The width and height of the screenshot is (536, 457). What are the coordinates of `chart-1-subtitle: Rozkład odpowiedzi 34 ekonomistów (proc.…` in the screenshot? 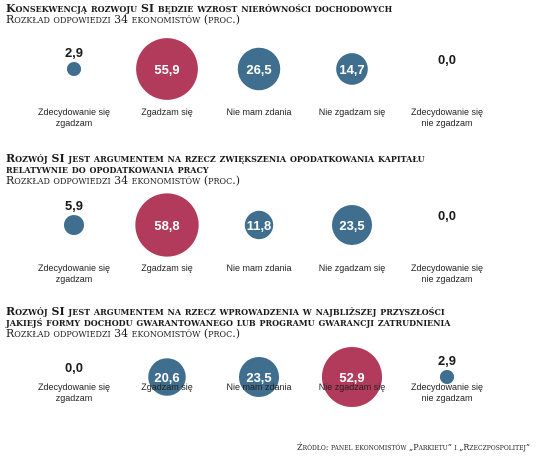 It's located at (123, 19).